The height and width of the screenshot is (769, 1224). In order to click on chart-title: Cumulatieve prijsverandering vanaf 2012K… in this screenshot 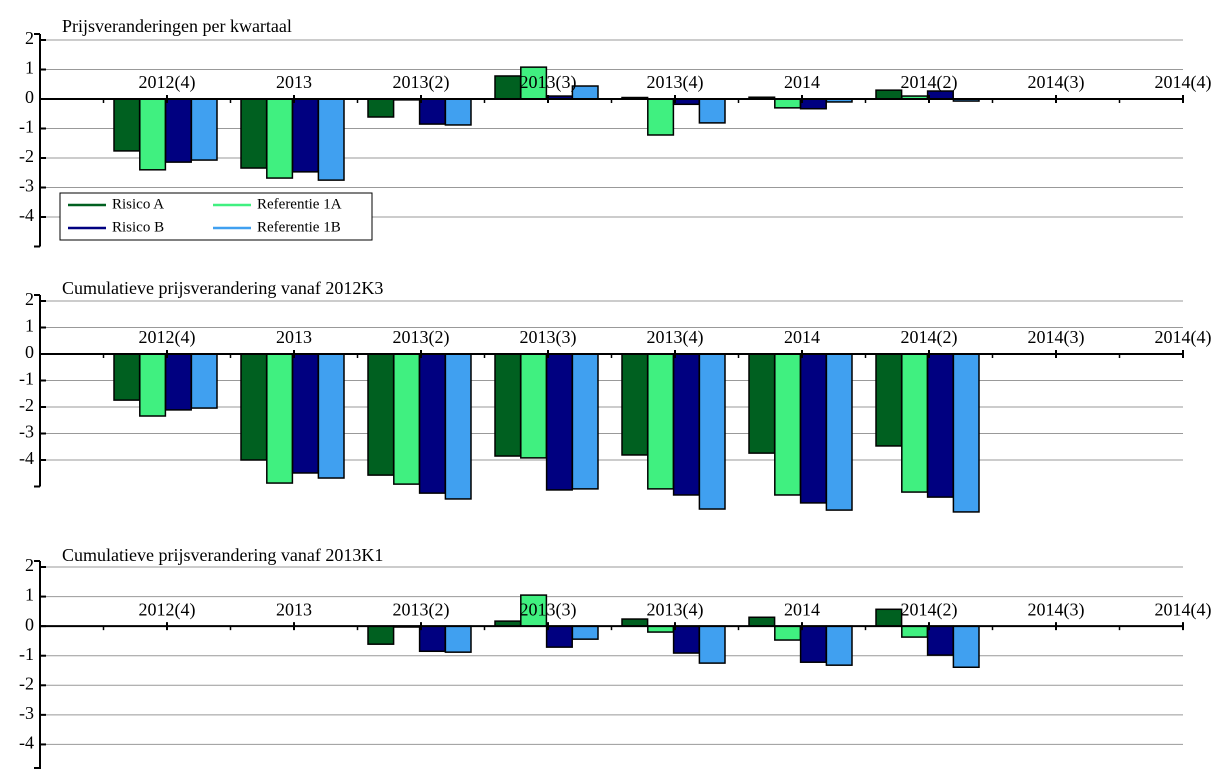, I will do `click(222, 288)`.